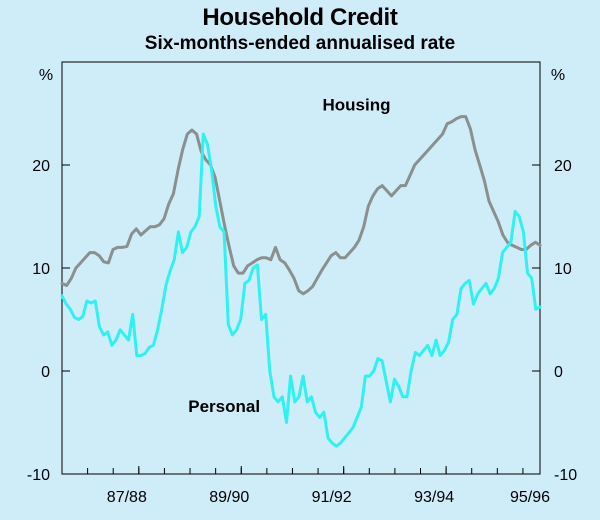 This screenshot has width=600, height=520. What do you see at coordinates (38, 475) in the screenshot?
I see `y-tick-label-left: -10` at bounding box center [38, 475].